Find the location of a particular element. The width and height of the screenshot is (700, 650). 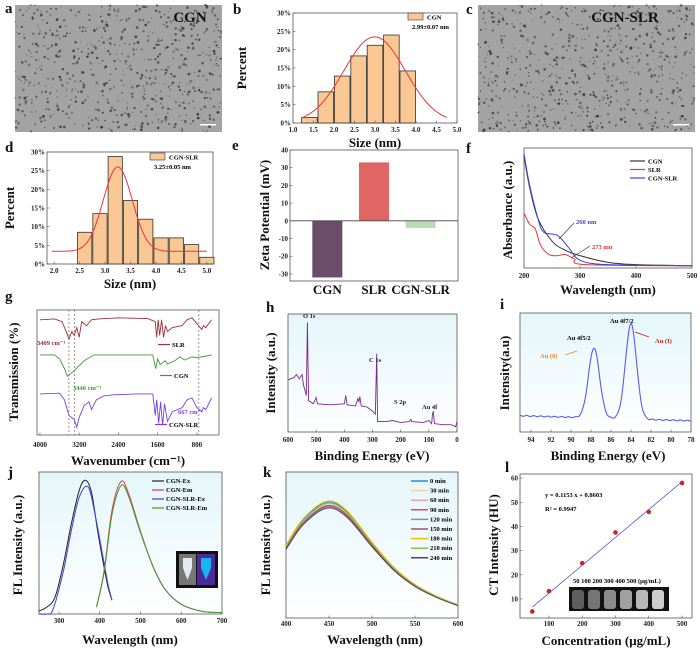

peak-annotation: 667 cm⁻¹ is located at coordinates (190, 412).